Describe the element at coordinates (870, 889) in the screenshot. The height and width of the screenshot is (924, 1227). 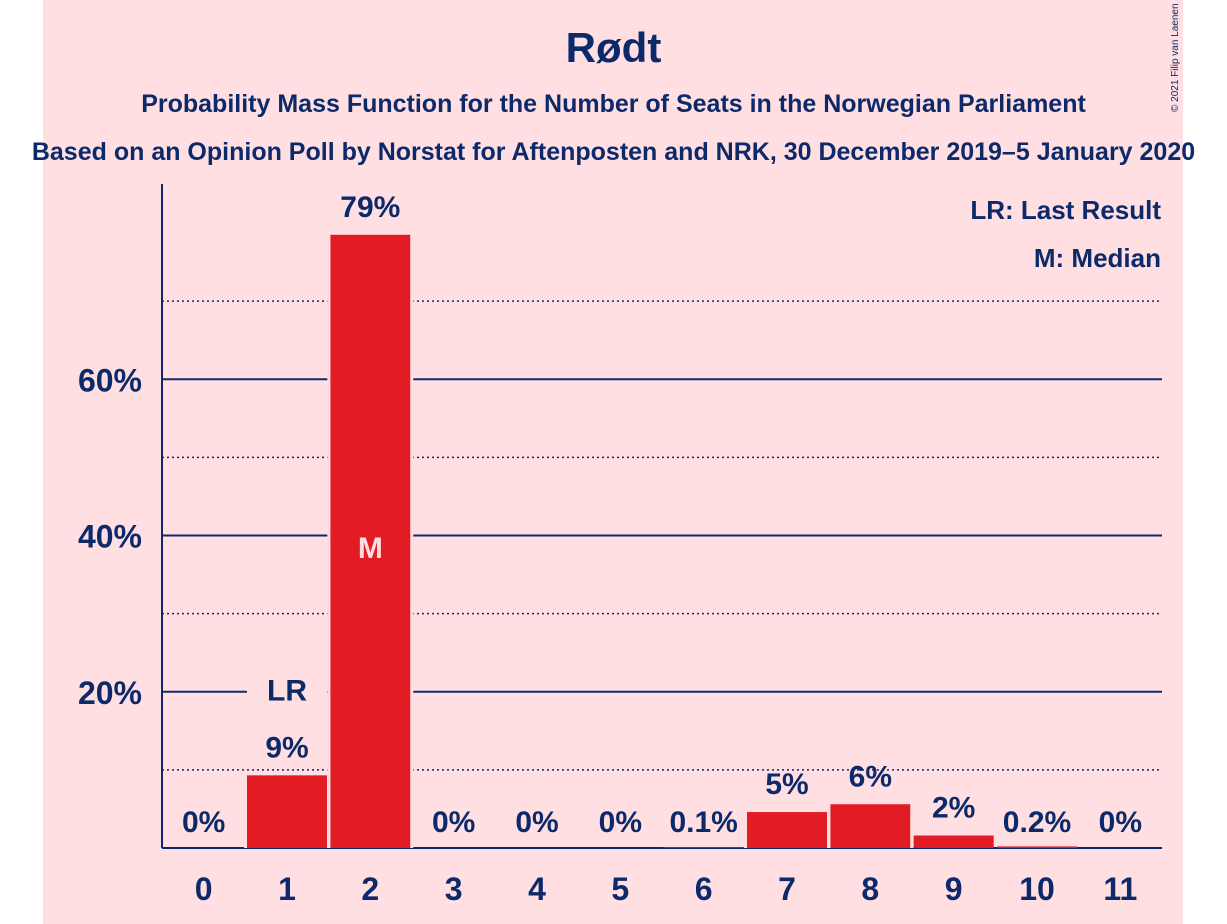
I see `x-tick-label: 8` at that location.